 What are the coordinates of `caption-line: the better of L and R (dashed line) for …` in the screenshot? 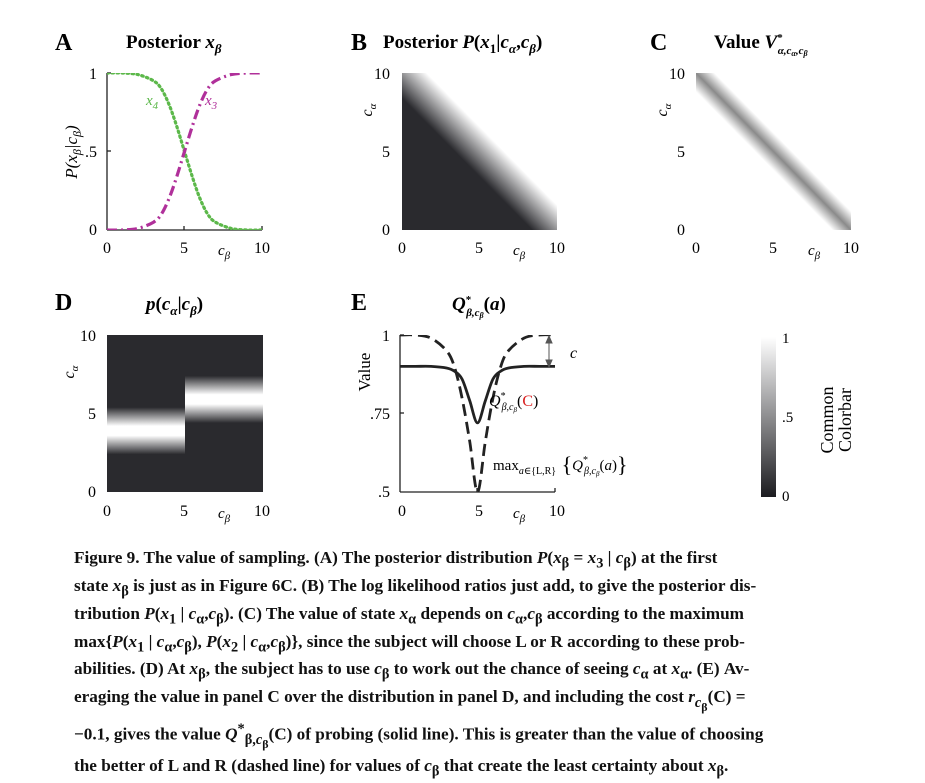 It's located at (401, 768).